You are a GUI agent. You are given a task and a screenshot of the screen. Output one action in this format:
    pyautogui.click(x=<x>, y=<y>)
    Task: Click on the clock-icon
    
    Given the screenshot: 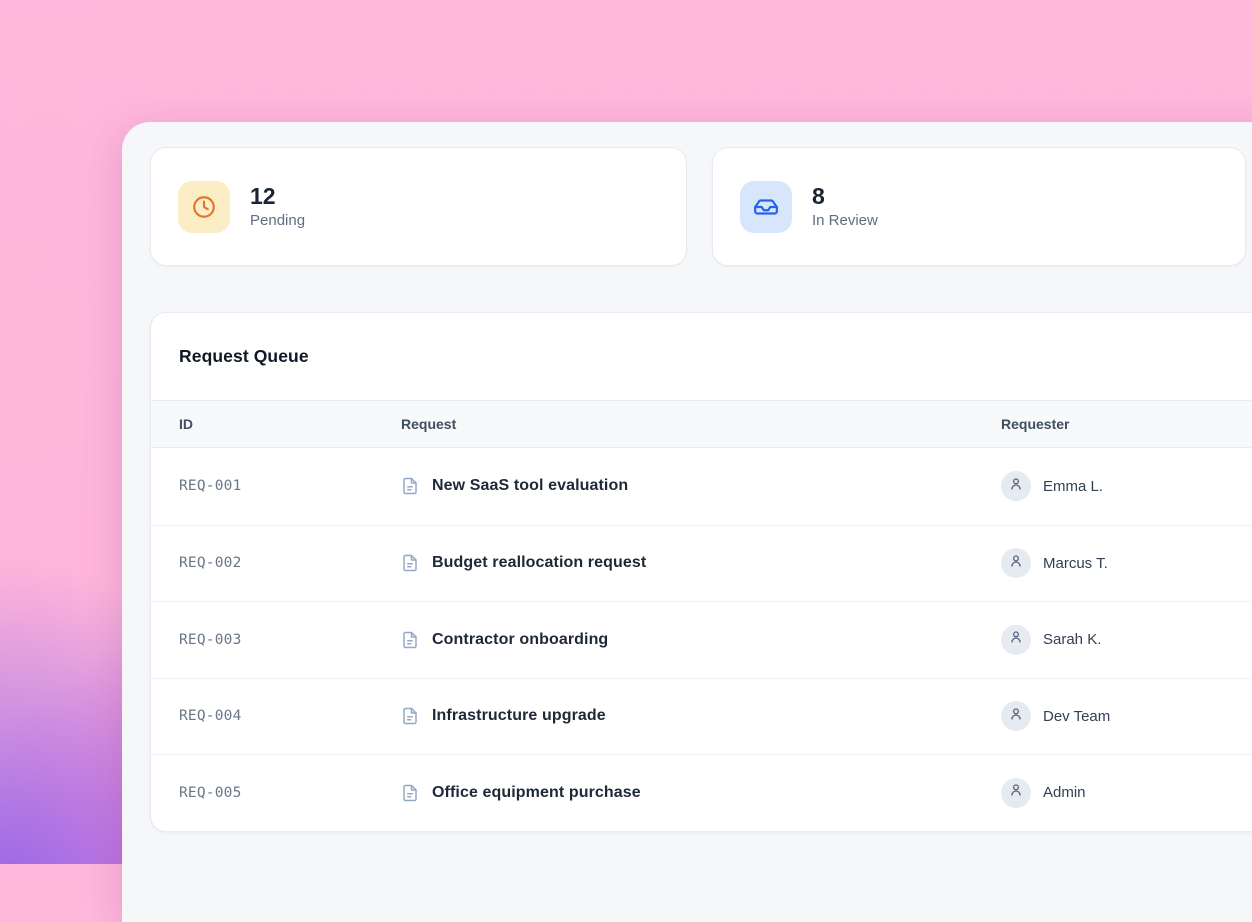 What is the action you would take?
    pyautogui.click(x=204, y=207)
    